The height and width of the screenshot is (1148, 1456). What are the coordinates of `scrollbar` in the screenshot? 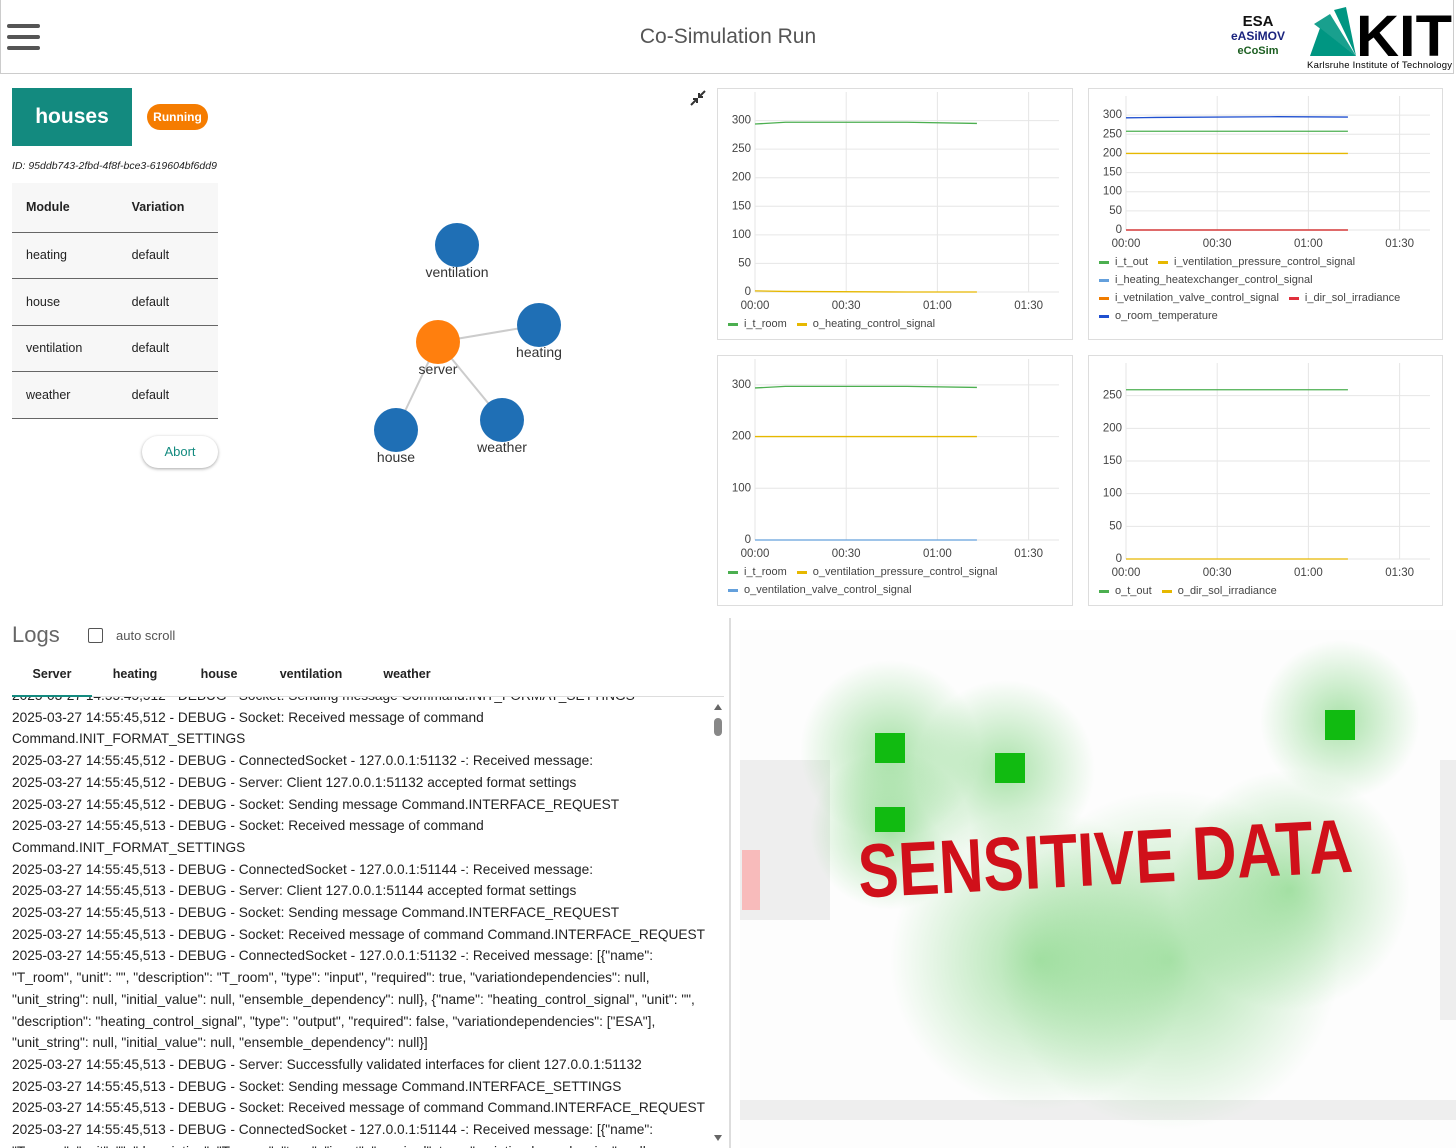 It's located at (718, 924).